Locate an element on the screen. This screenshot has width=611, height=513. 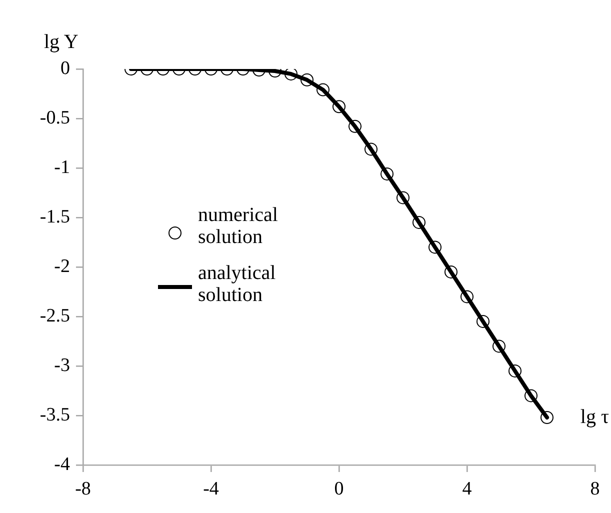
y-tick-label: 0 is located at coordinates (65, 68).